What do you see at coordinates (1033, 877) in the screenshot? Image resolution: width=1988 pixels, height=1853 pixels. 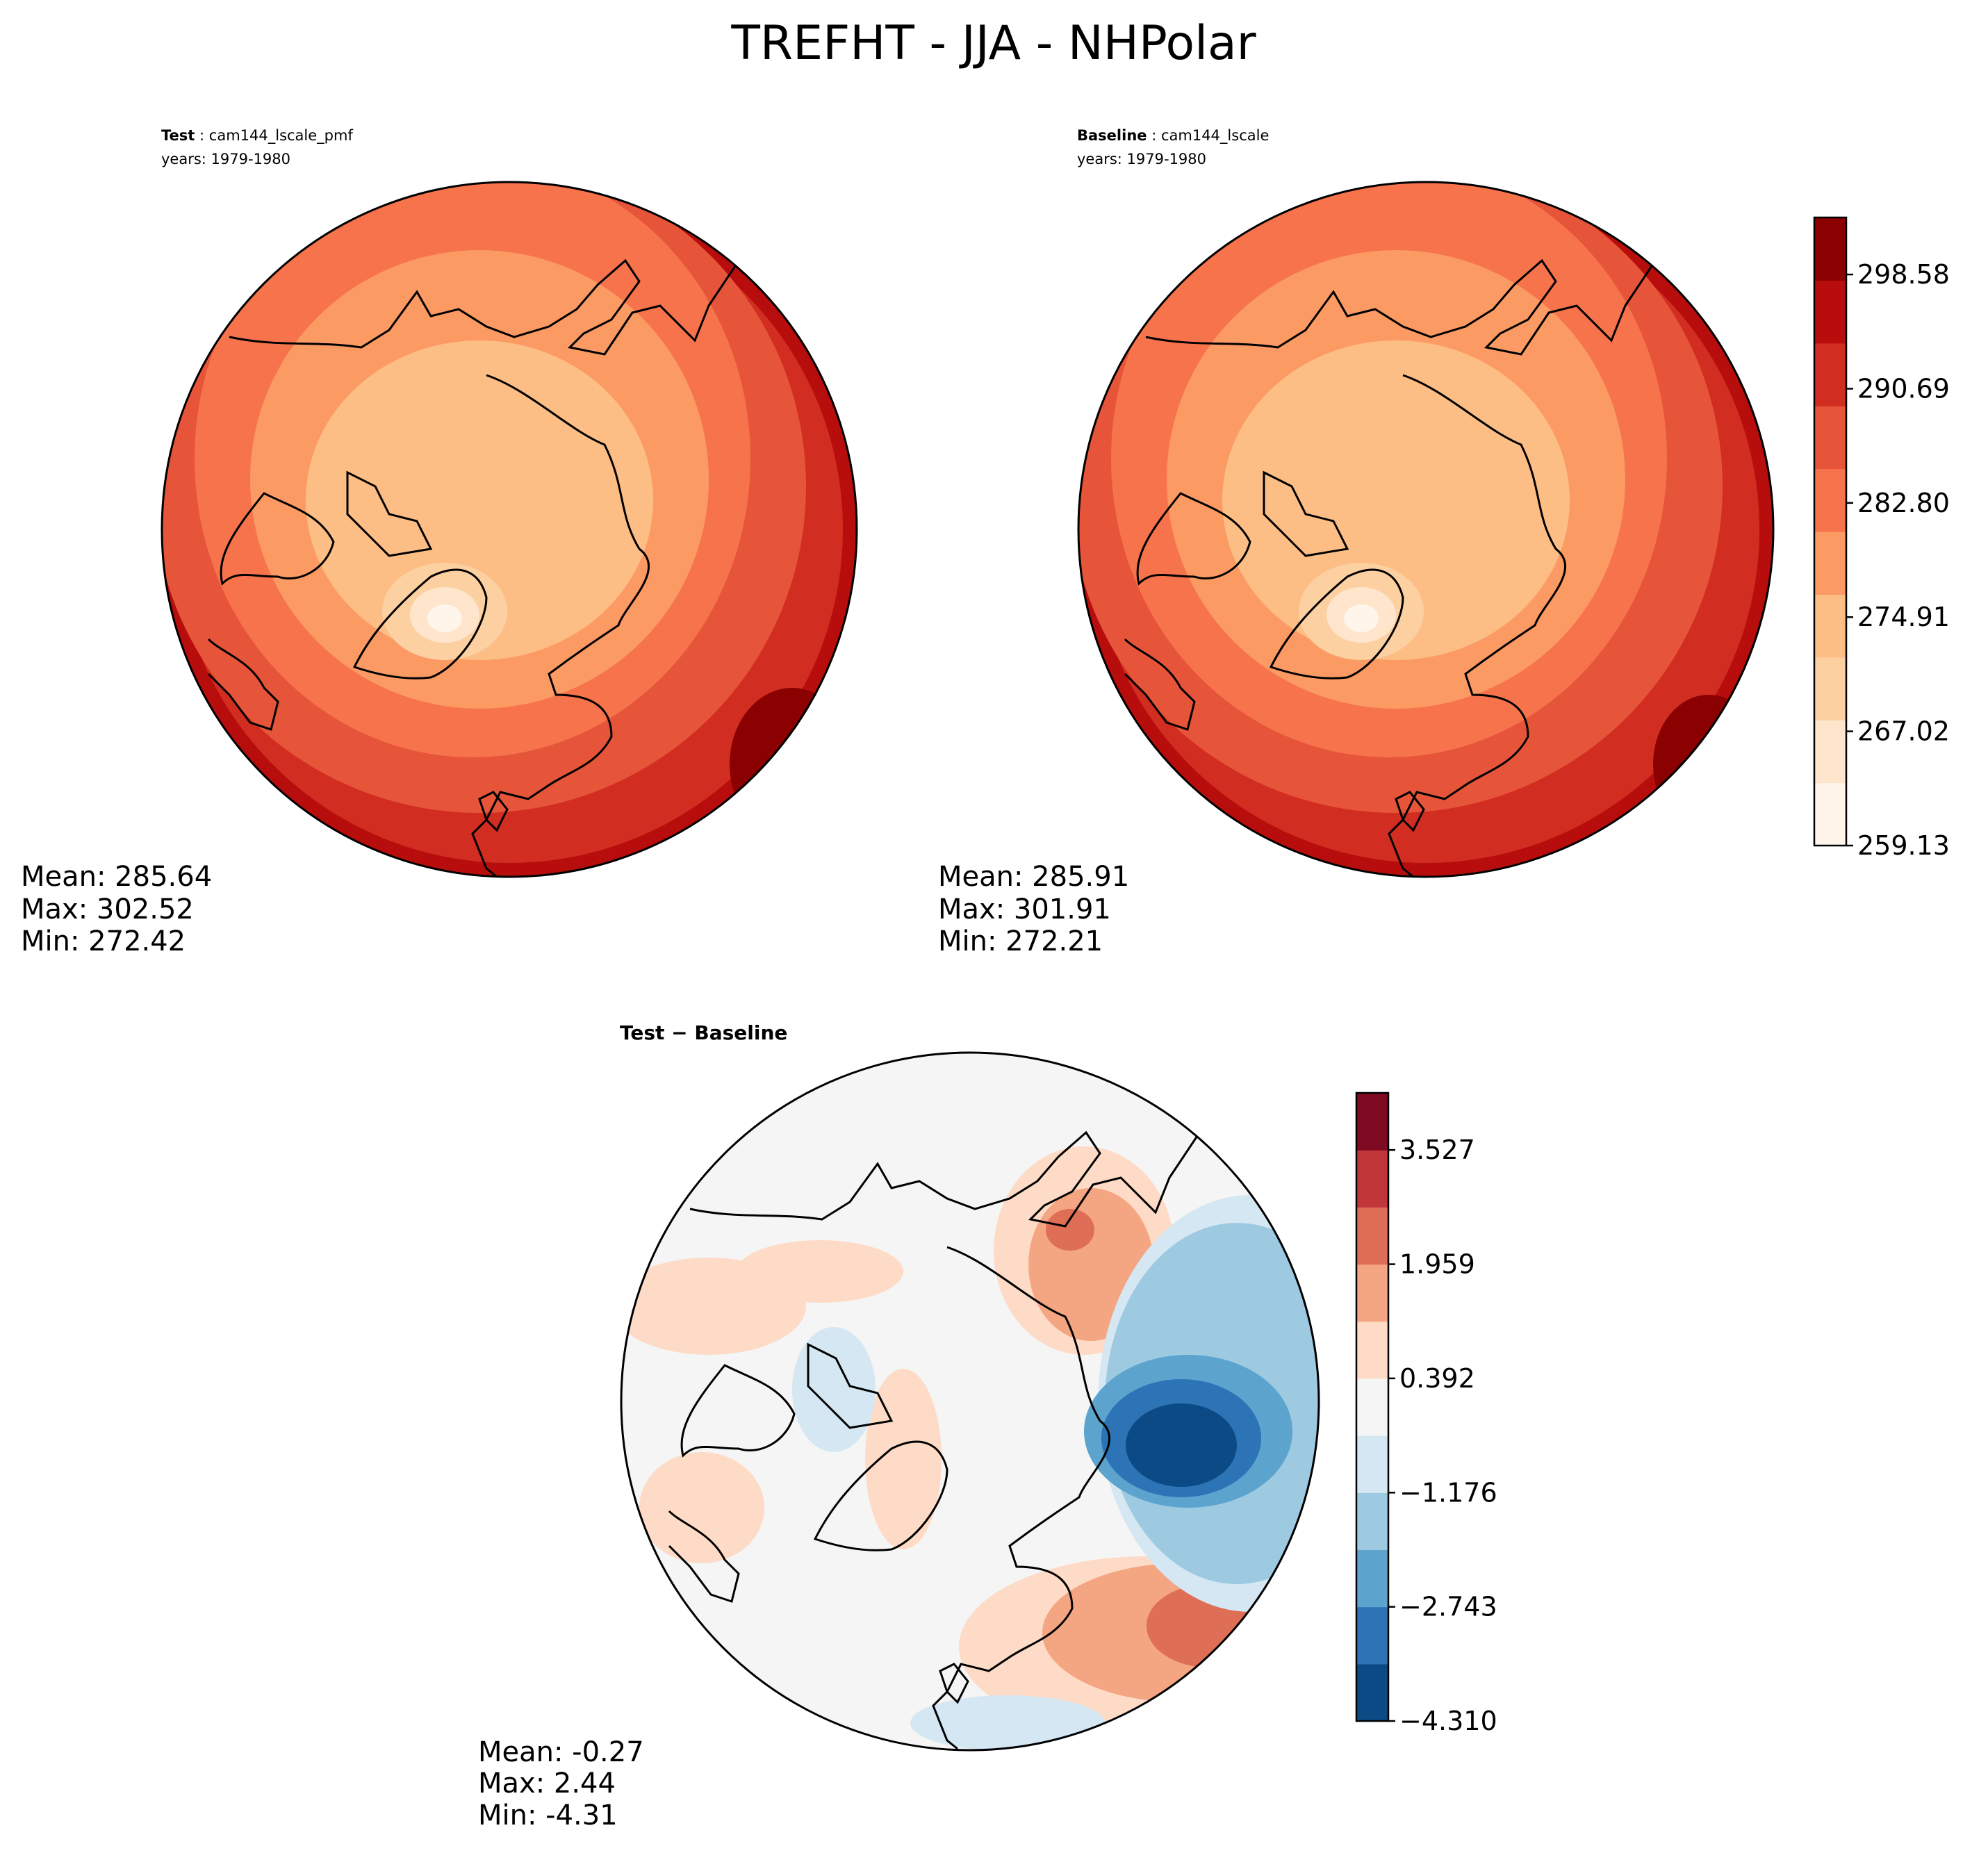 I see `baseline-stat-mean: Mean: 285.91` at bounding box center [1033, 877].